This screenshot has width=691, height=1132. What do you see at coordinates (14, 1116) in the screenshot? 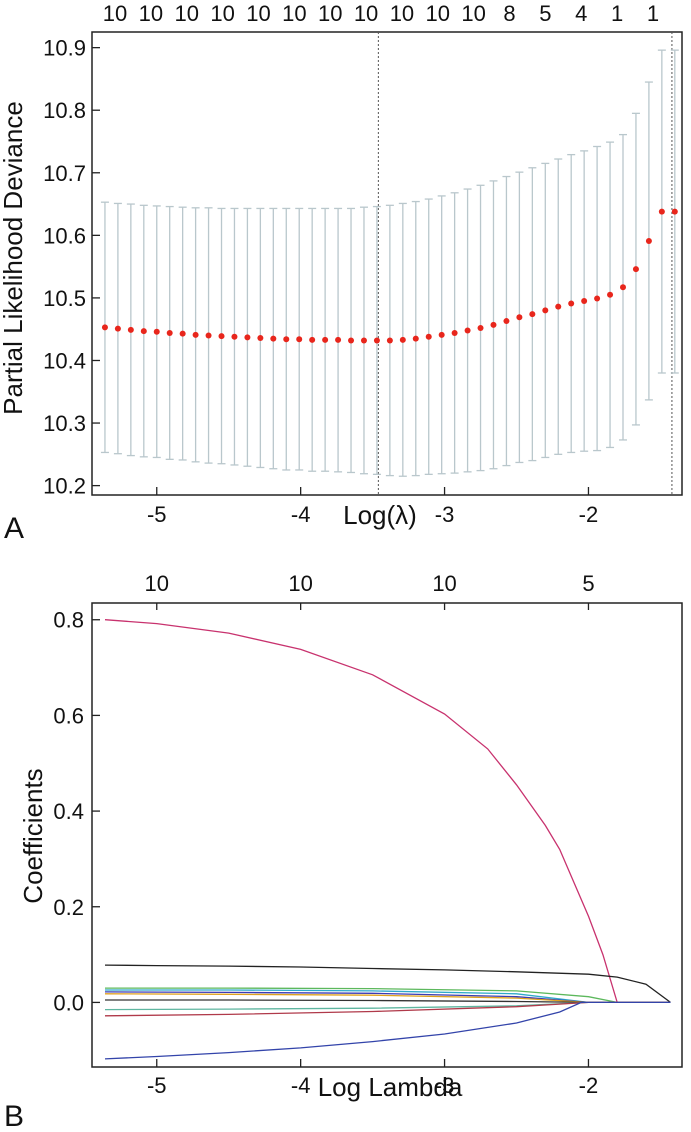
I see `panel-label-b: B` at bounding box center [14, 1116].